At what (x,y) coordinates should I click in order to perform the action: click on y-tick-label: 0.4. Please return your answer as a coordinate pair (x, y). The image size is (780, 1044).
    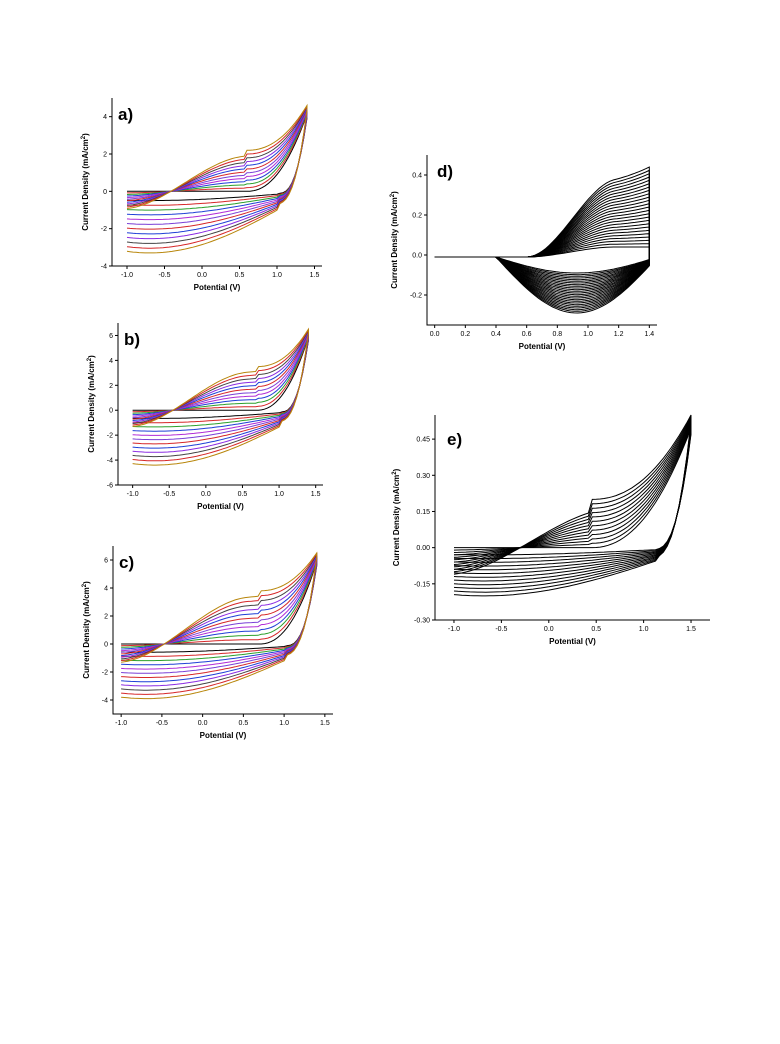
    Looking at the image, I should click on (417, 176).